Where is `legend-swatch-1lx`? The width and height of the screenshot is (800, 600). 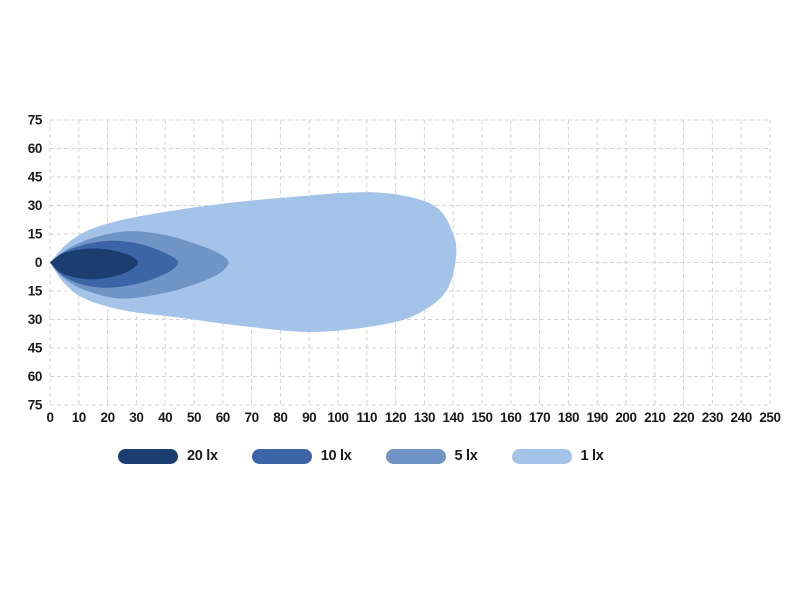
legend-swatch-1lx is located at coordinates (541, 456).